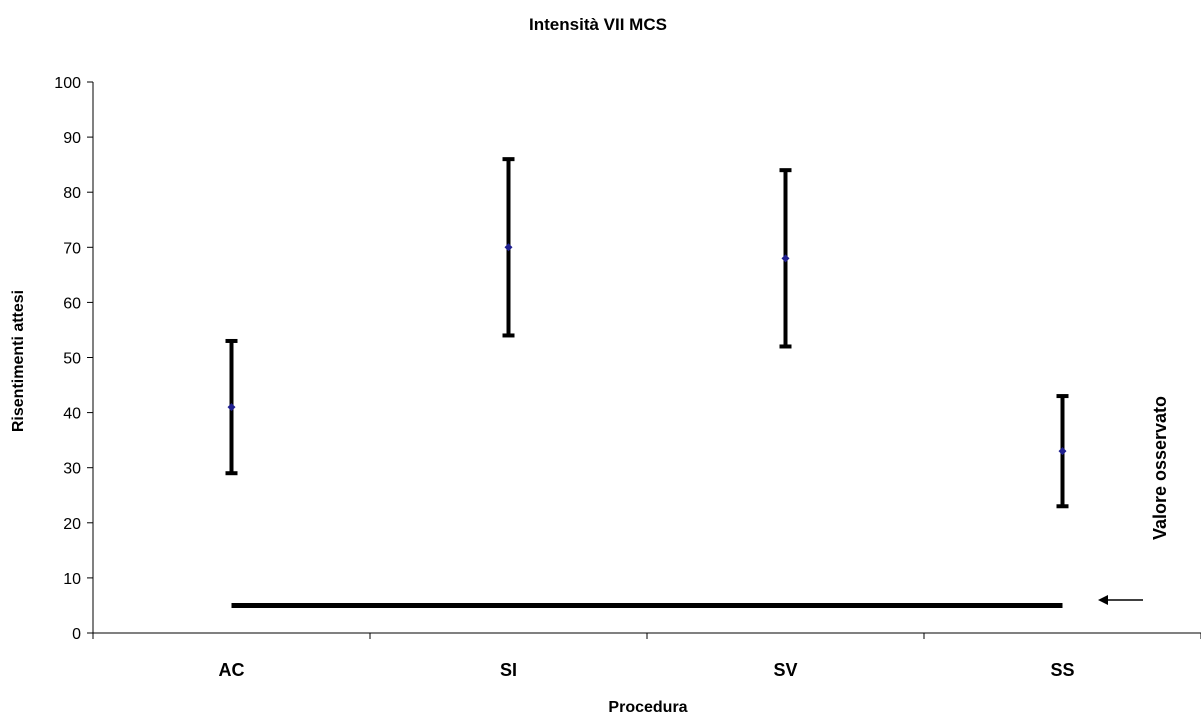 Image resolution: width=1201 pixels, height=717 pixels. I want to click on y-tick-label-30: 30, so click(72, 469).